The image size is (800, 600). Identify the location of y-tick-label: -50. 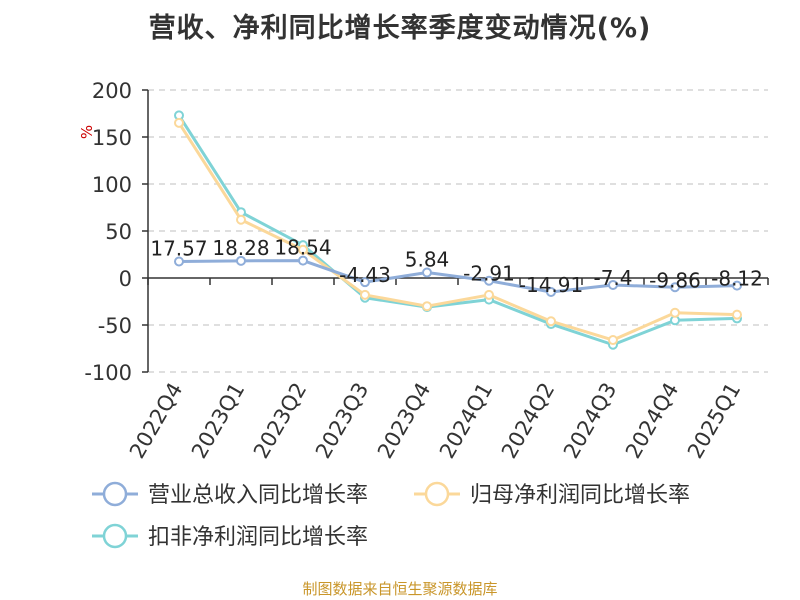
(115, 326).